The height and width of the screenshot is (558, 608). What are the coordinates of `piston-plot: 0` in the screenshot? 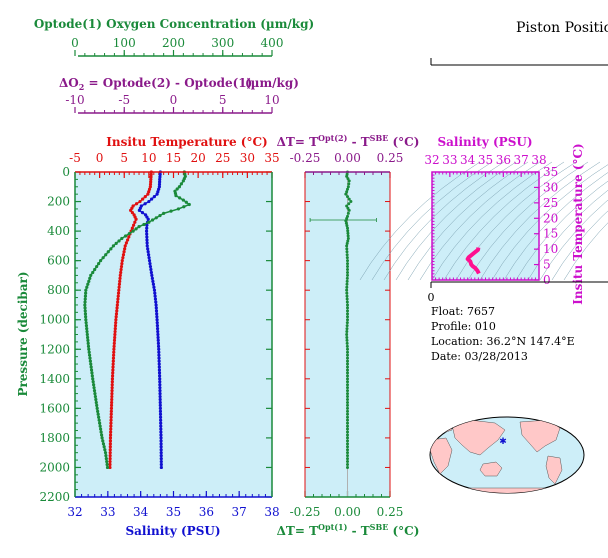 It's located at (518, 181).